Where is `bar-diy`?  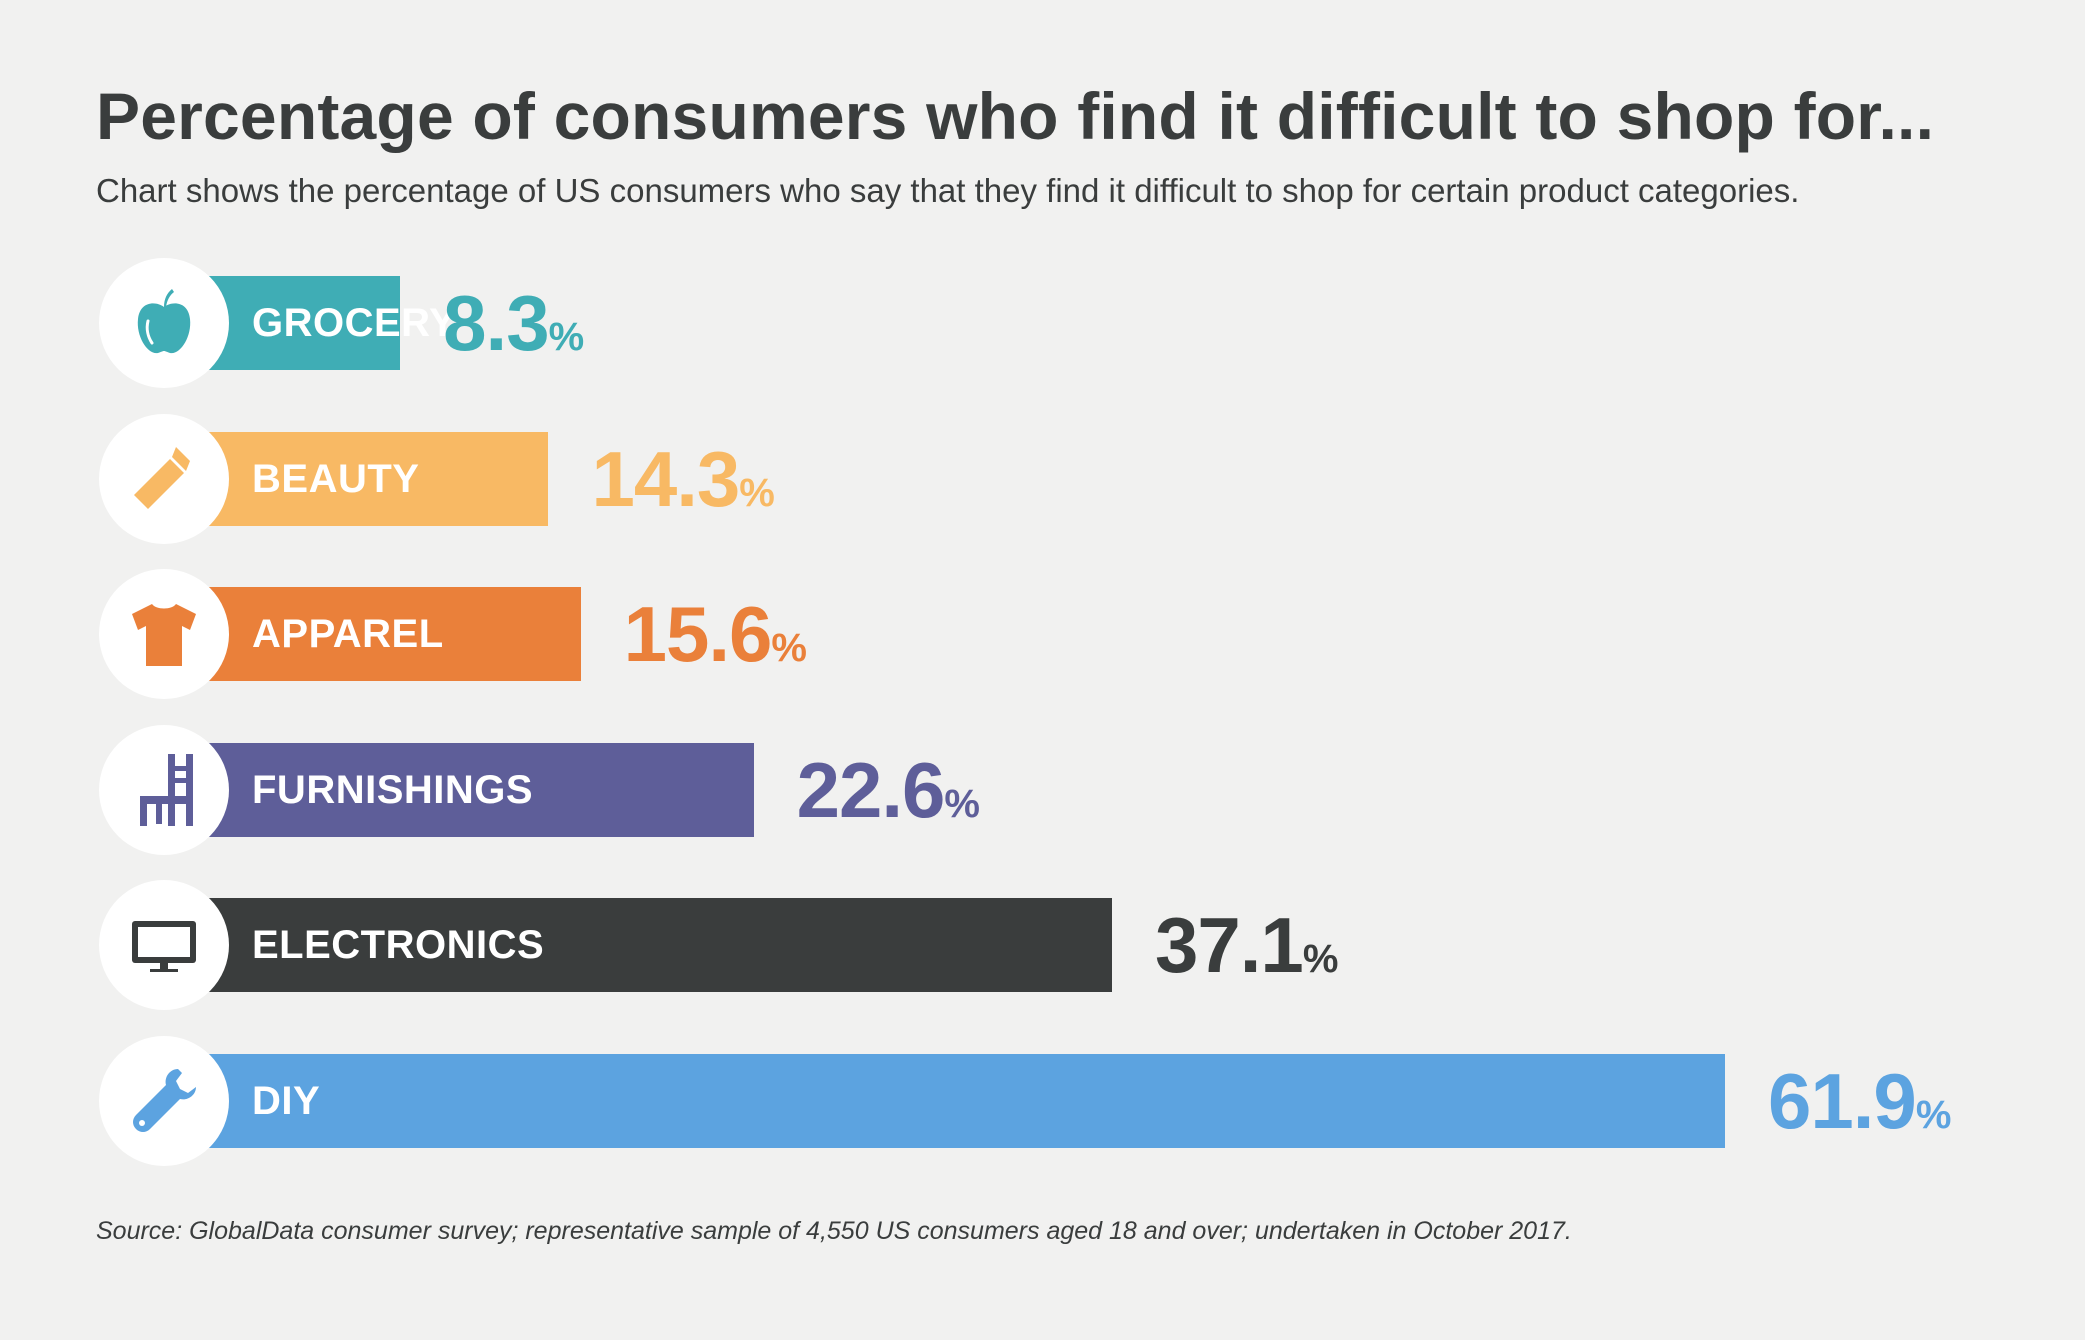
bar-diy is located at coordinates (960, 1100).